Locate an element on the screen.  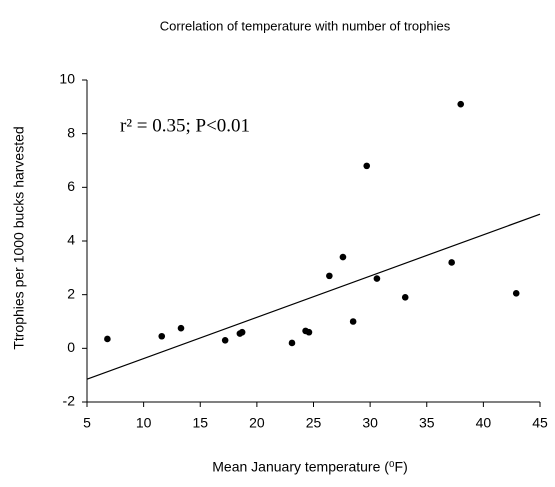
y-tick-label: 10 is located at coordinates (67, 79).